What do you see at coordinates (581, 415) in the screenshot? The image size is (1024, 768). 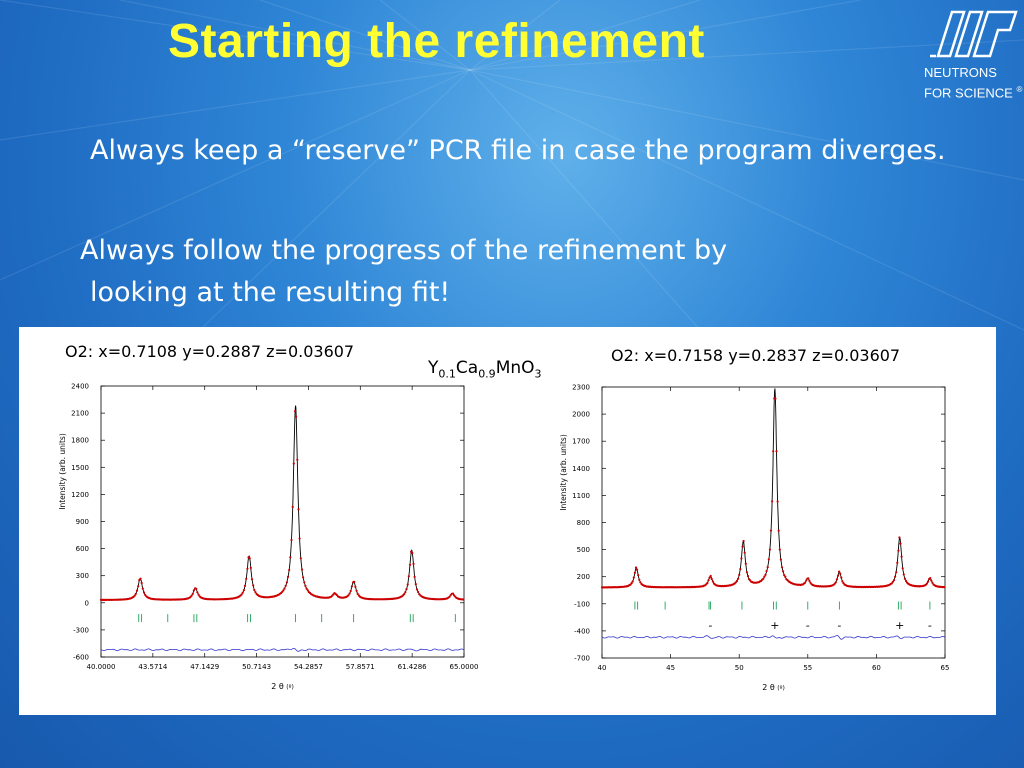 I see `y-tick-label: 2000` at bounding box center [581, 415].